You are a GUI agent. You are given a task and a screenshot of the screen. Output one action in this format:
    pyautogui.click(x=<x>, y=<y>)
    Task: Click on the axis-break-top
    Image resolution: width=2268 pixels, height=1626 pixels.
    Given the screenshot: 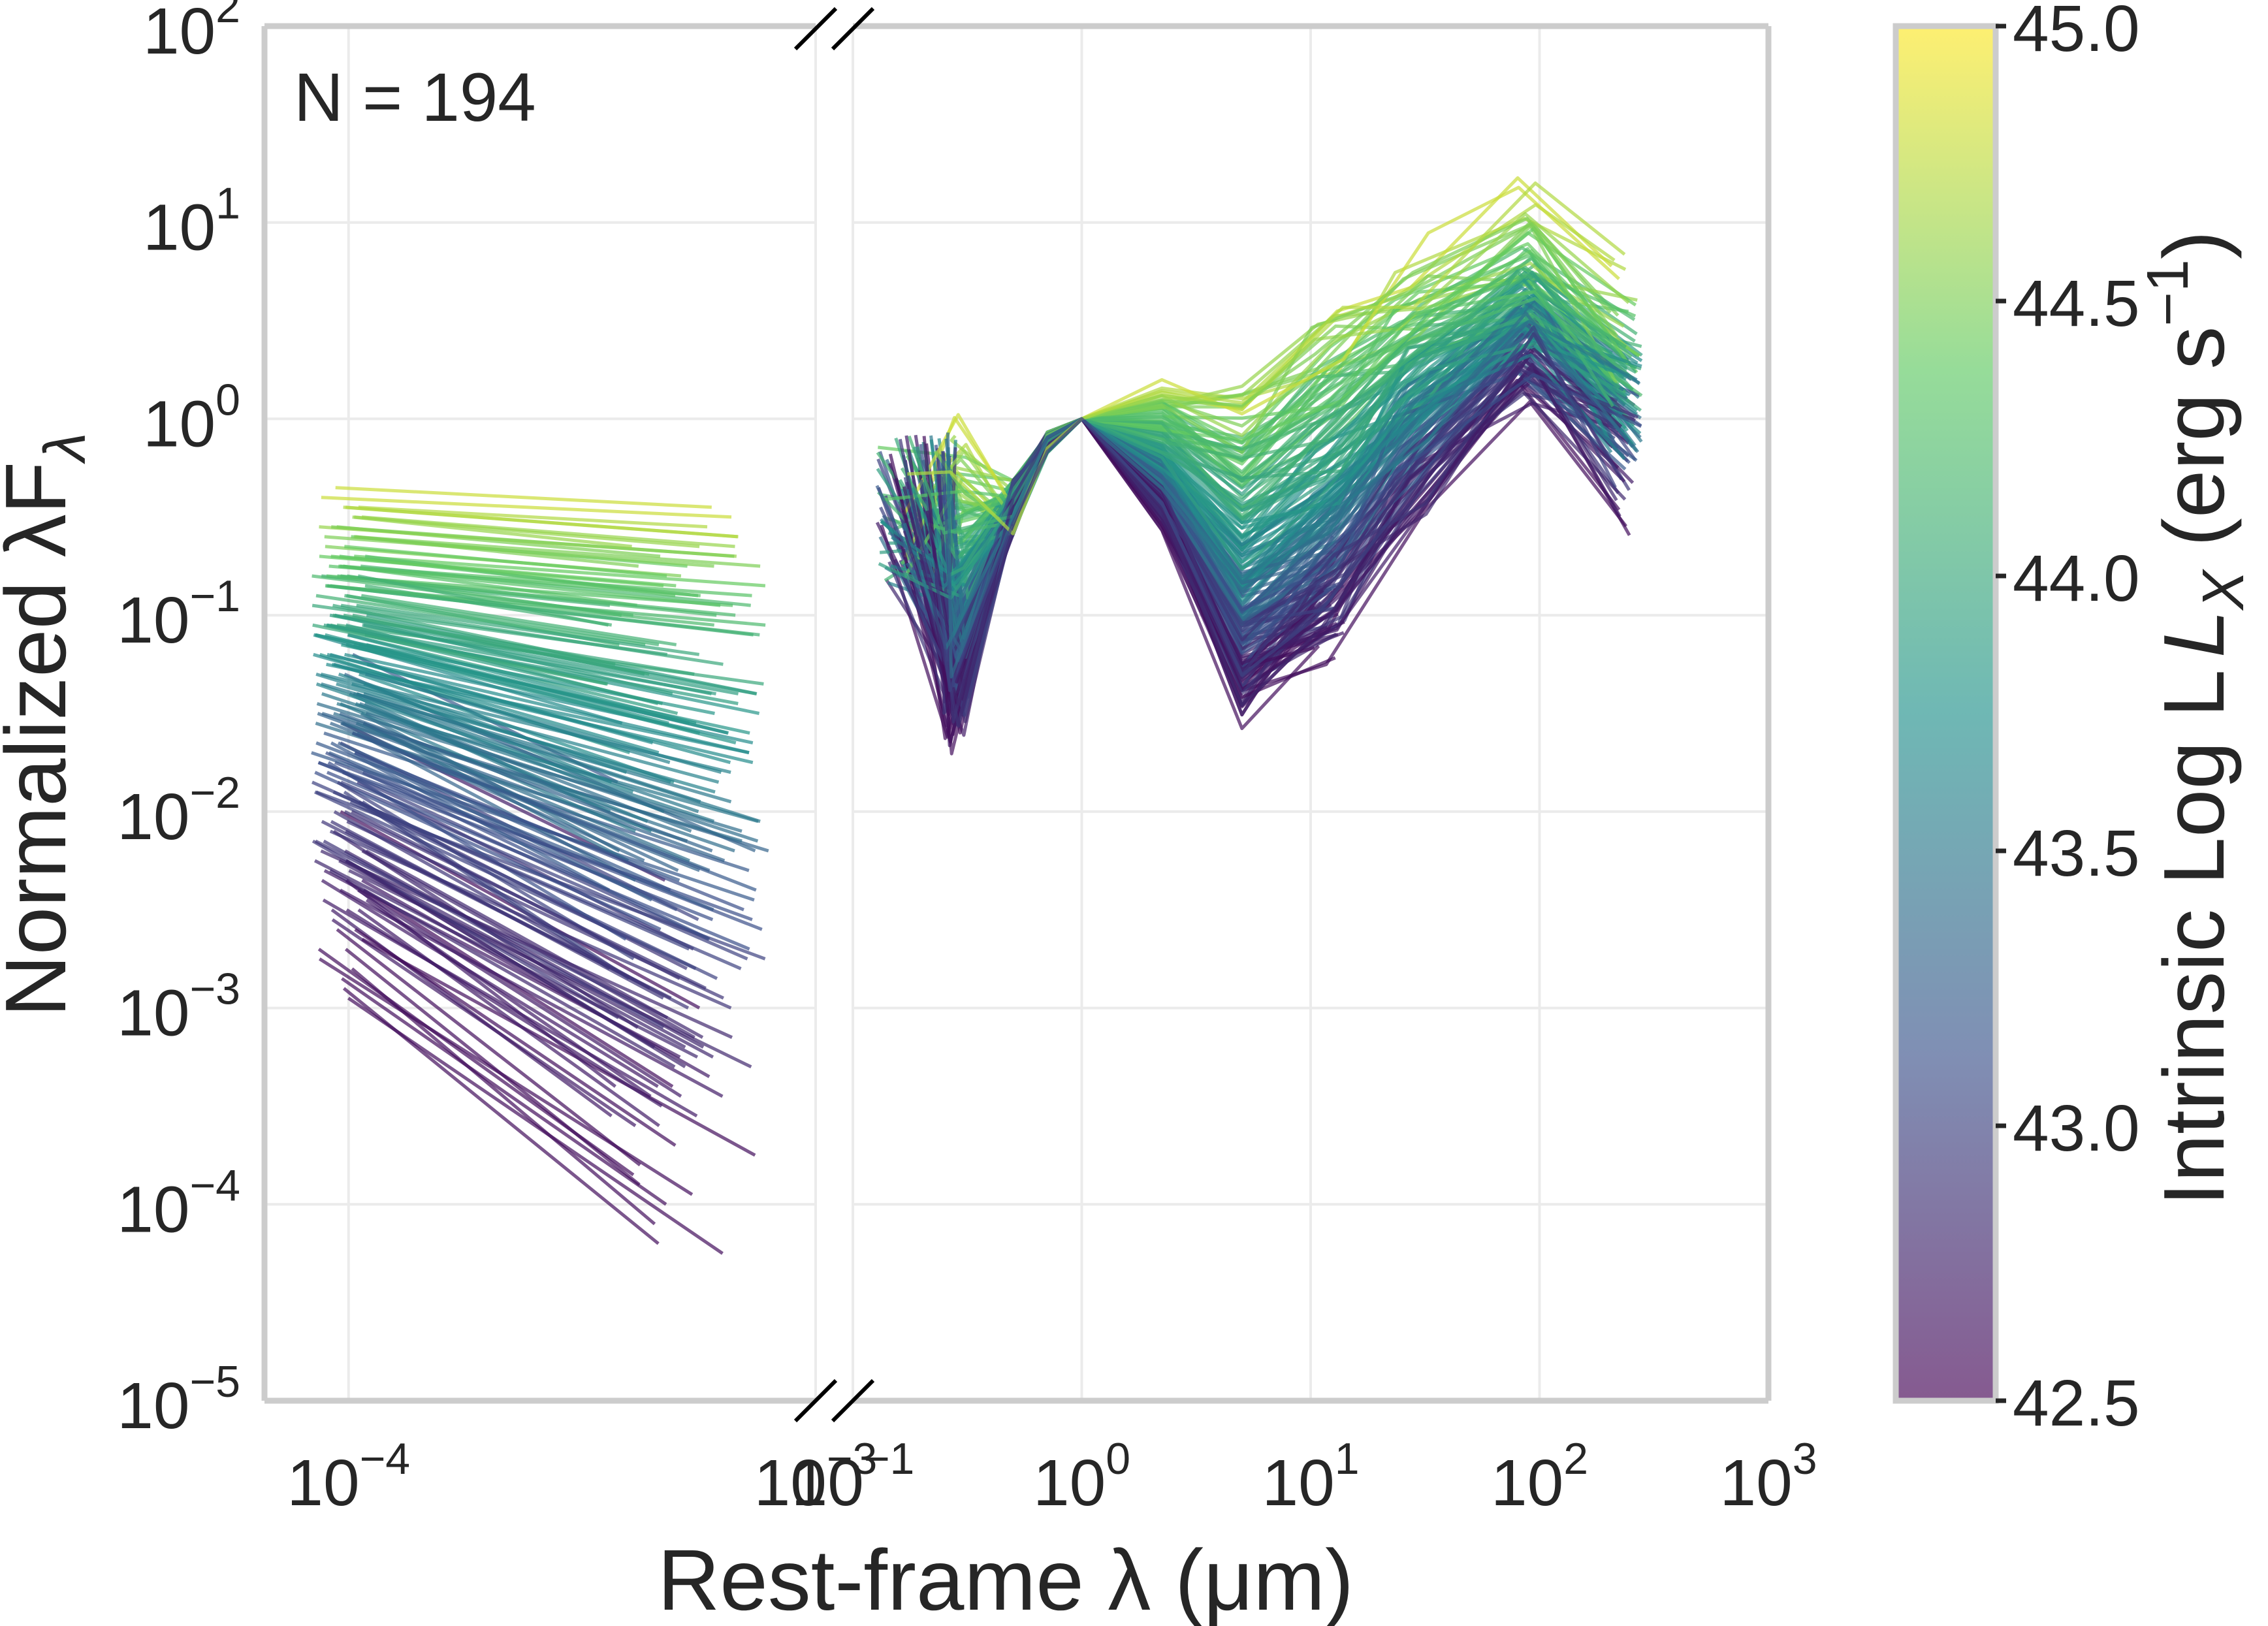 What is the action you would take?
    pyautogui.click(x=834, y=29)
    